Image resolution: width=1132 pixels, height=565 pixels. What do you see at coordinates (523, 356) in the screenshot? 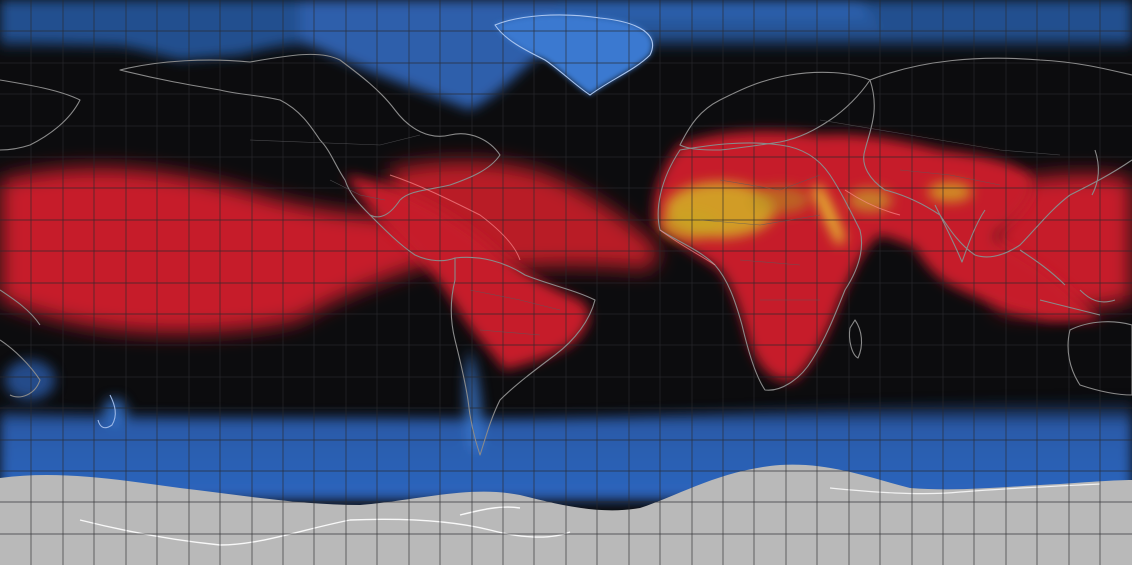
I see `coastline-south-america` at bounding box center [523, 356].